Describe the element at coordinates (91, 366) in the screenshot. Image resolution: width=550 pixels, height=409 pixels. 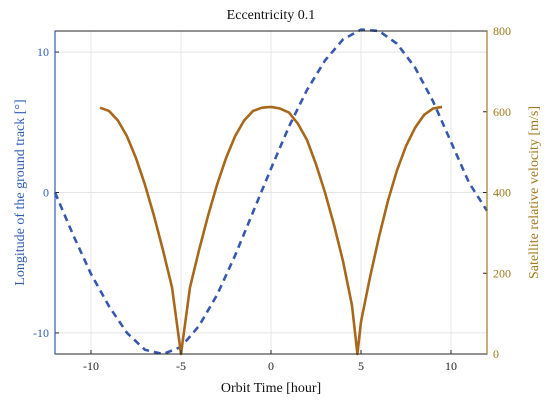
I see `x-tick-label: -10` at that location.